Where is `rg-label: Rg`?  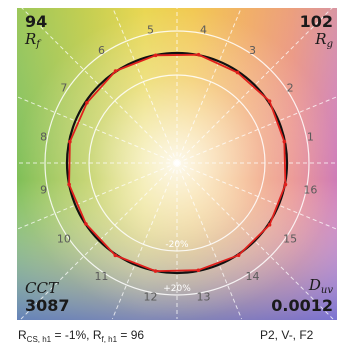 rg-label: Rg is located at coordinates (324, 40).